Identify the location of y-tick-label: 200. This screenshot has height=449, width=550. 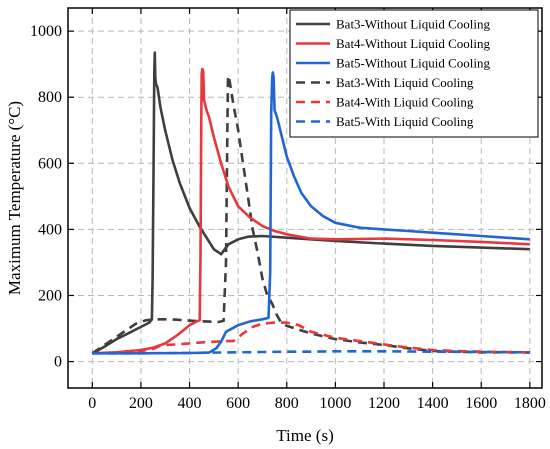
(50, 295).